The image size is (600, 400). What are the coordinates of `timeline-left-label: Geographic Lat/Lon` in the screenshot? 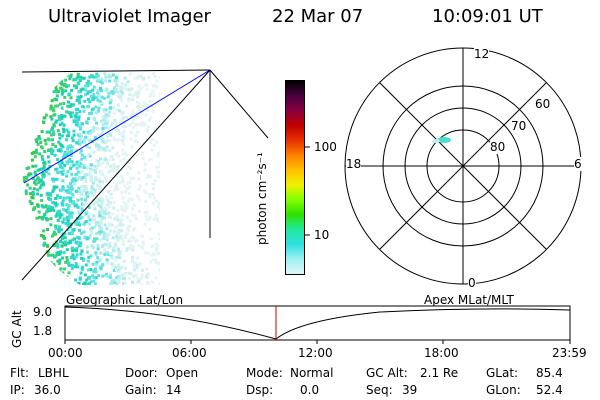 It's located at (125, 300).